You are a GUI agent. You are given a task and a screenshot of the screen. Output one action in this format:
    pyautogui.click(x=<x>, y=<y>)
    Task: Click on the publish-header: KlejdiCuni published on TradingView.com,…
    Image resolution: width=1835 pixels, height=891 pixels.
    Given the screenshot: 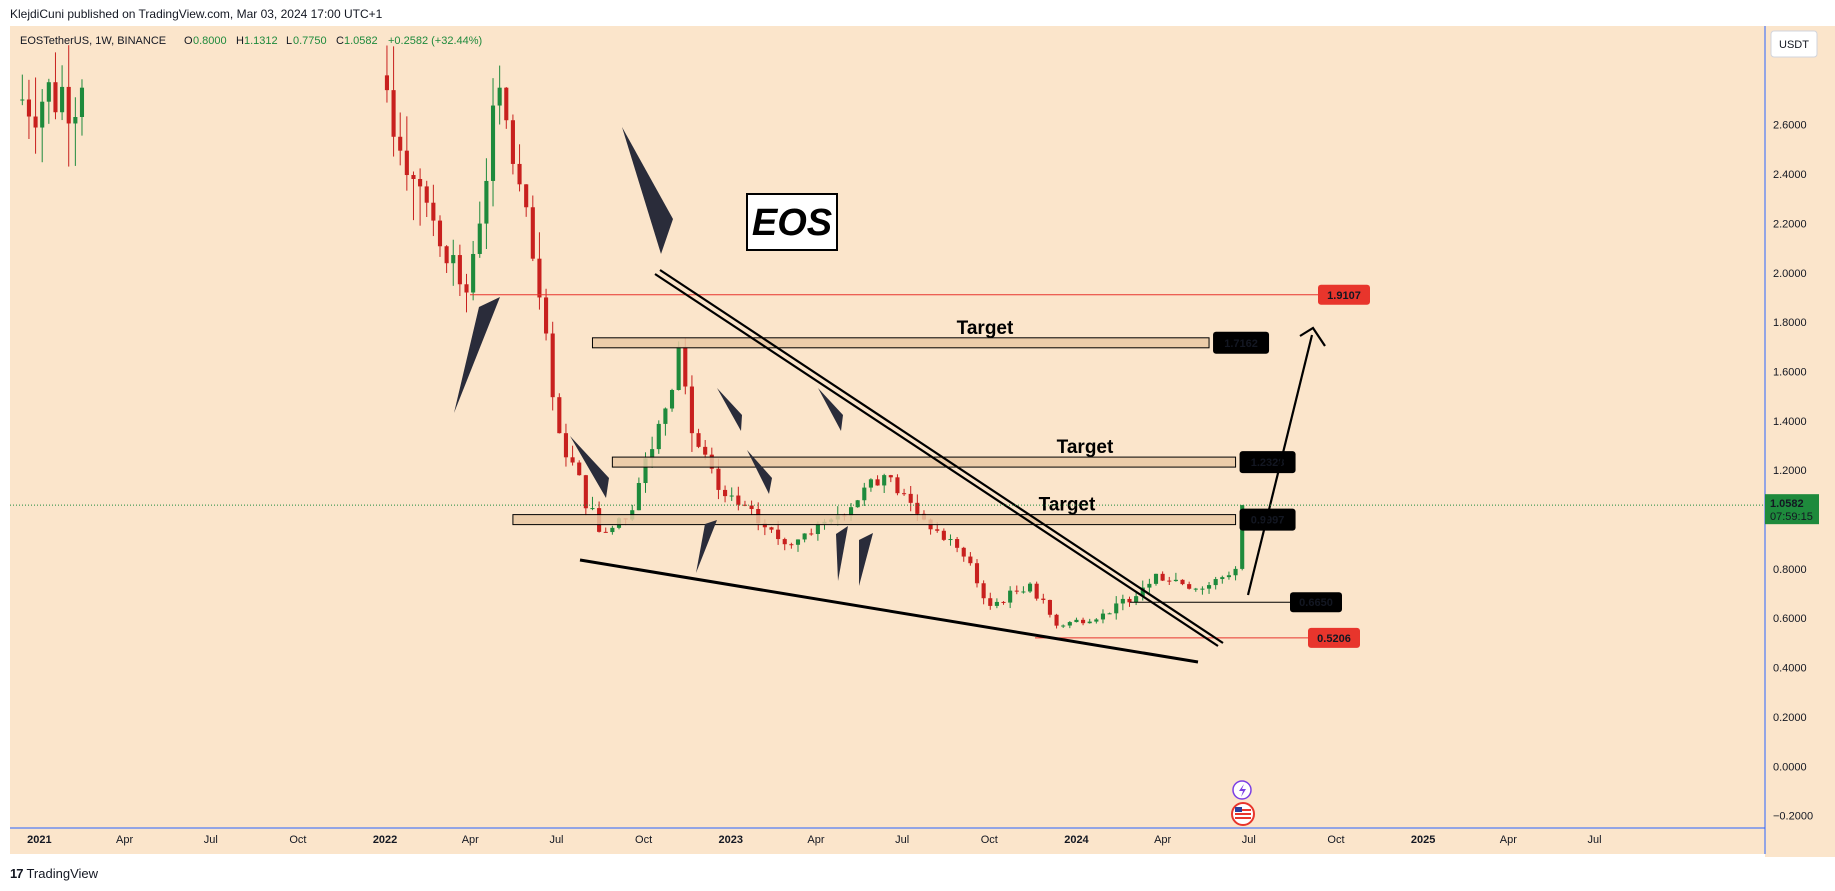 What is the action you would take?
    pyautogui.click(x=917, y=13)
    